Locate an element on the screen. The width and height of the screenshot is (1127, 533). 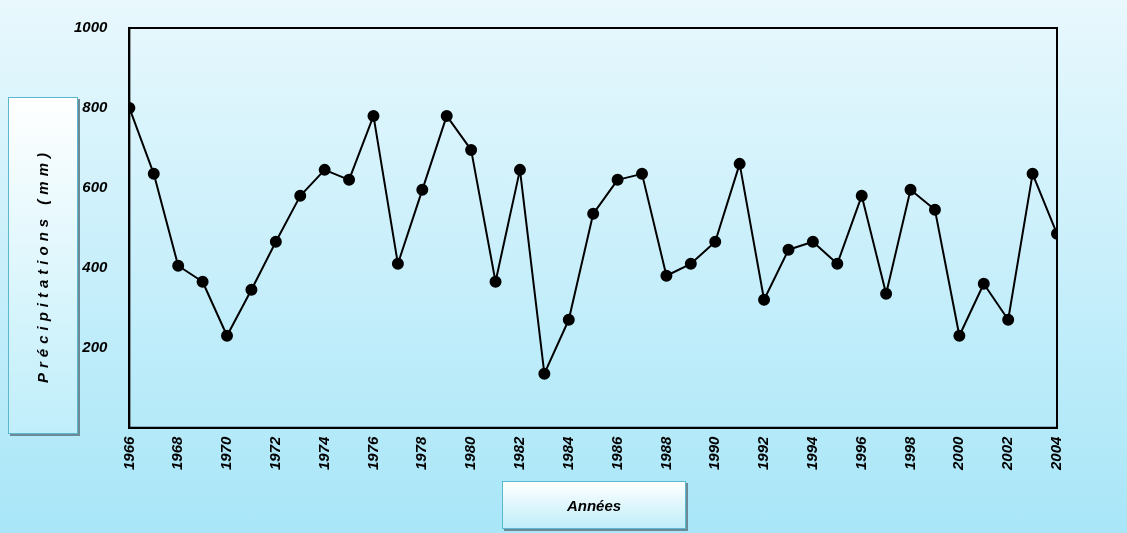
x-tick-label: 1986 is located at coordinates (616, 453).